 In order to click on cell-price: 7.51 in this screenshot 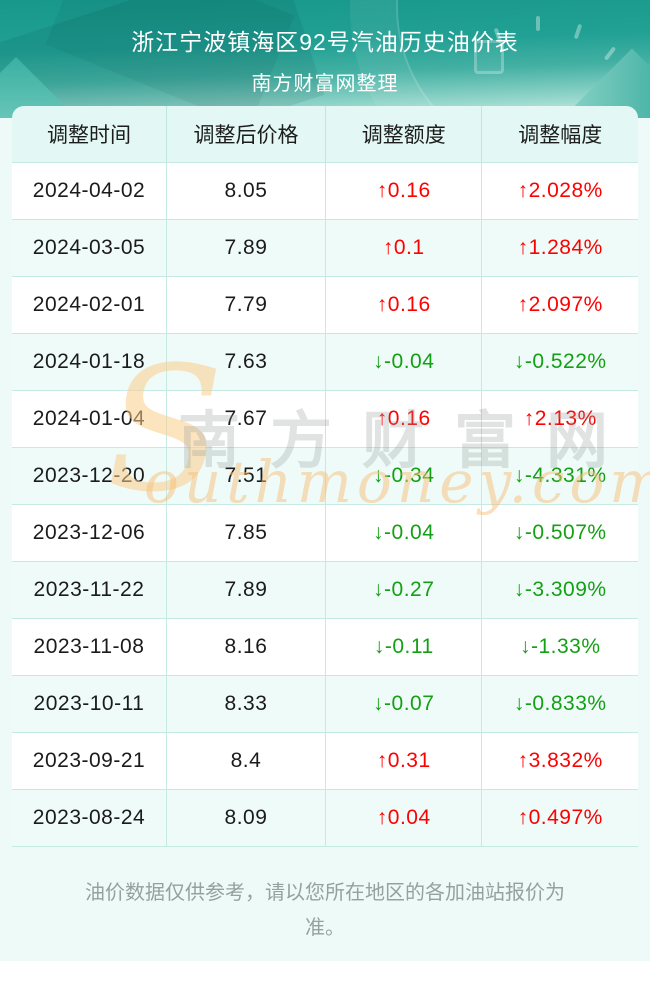, I will do `click(245, 476)`.